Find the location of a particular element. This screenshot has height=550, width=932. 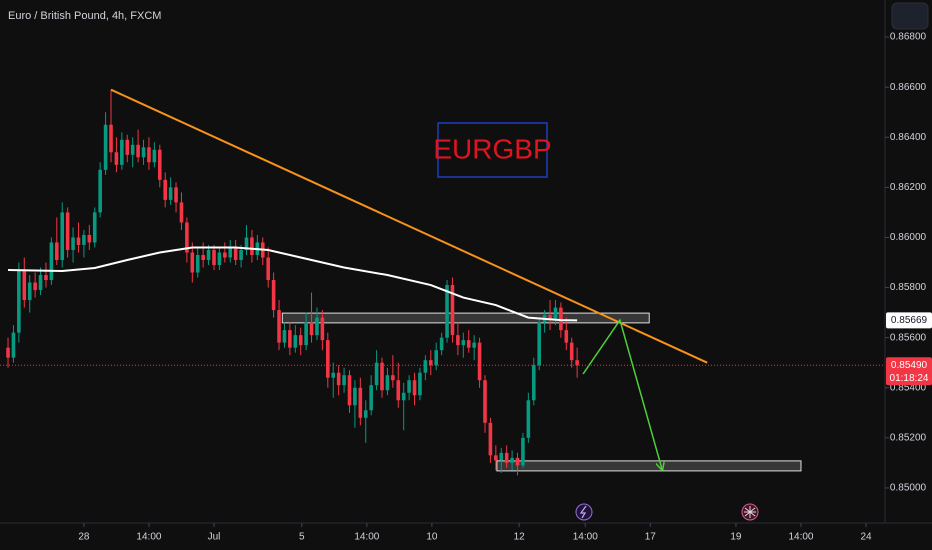

y-tick-label: 0.85600 is located at coordinates (908, 337).